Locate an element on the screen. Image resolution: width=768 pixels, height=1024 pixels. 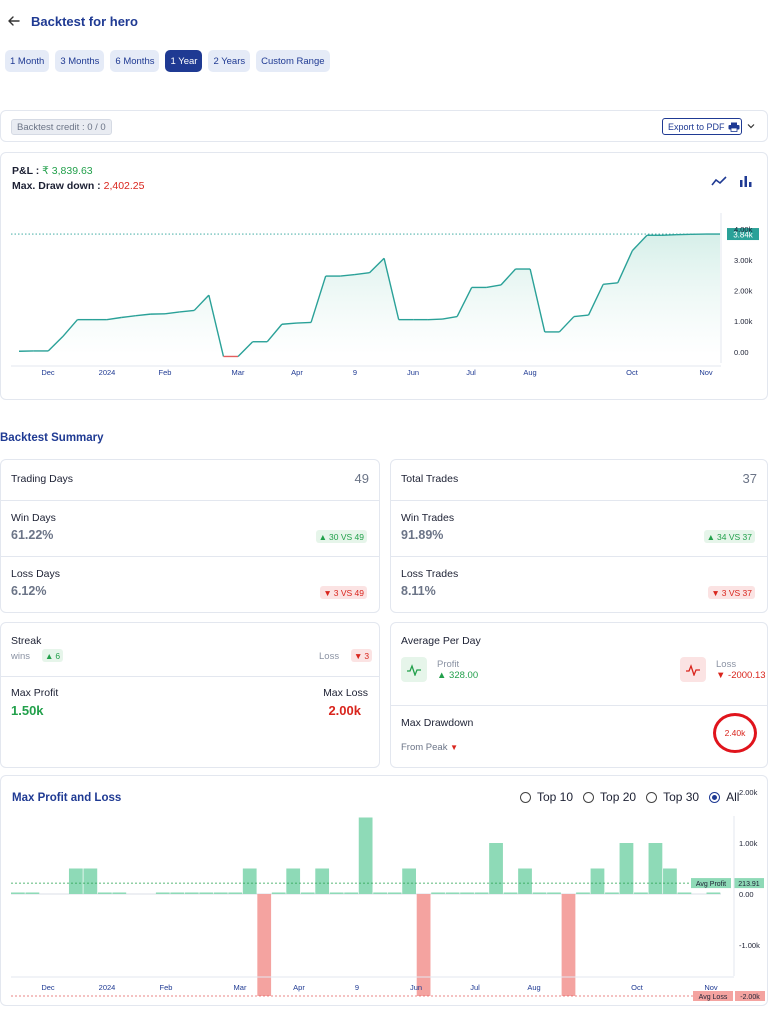
summary-title: Backtest Summary is located at coordinates (52, 438).